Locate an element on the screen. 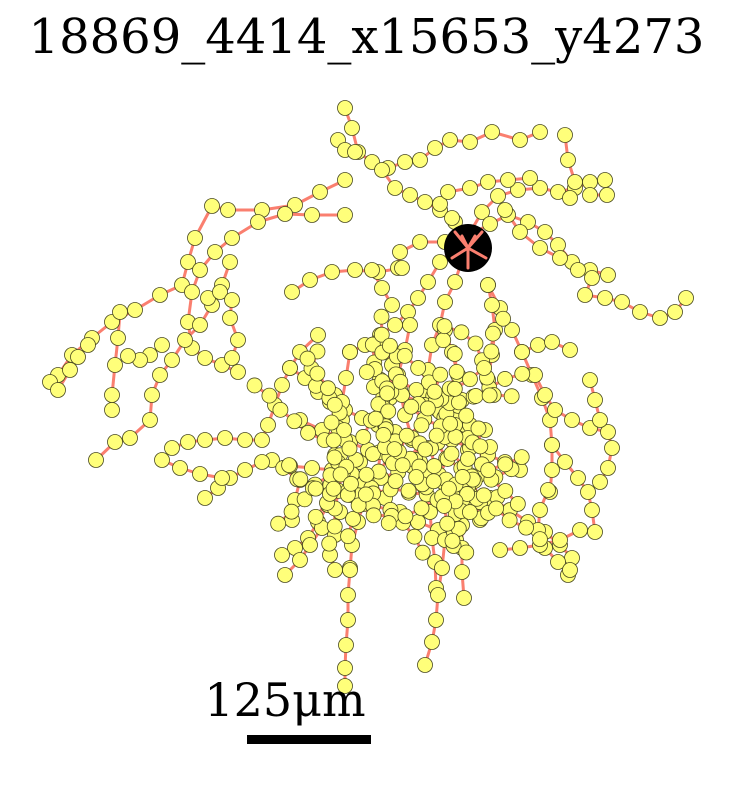 This screenshot has width=733, height=786. scale-bar-label: 125μm is located at coordinates (285, 700).